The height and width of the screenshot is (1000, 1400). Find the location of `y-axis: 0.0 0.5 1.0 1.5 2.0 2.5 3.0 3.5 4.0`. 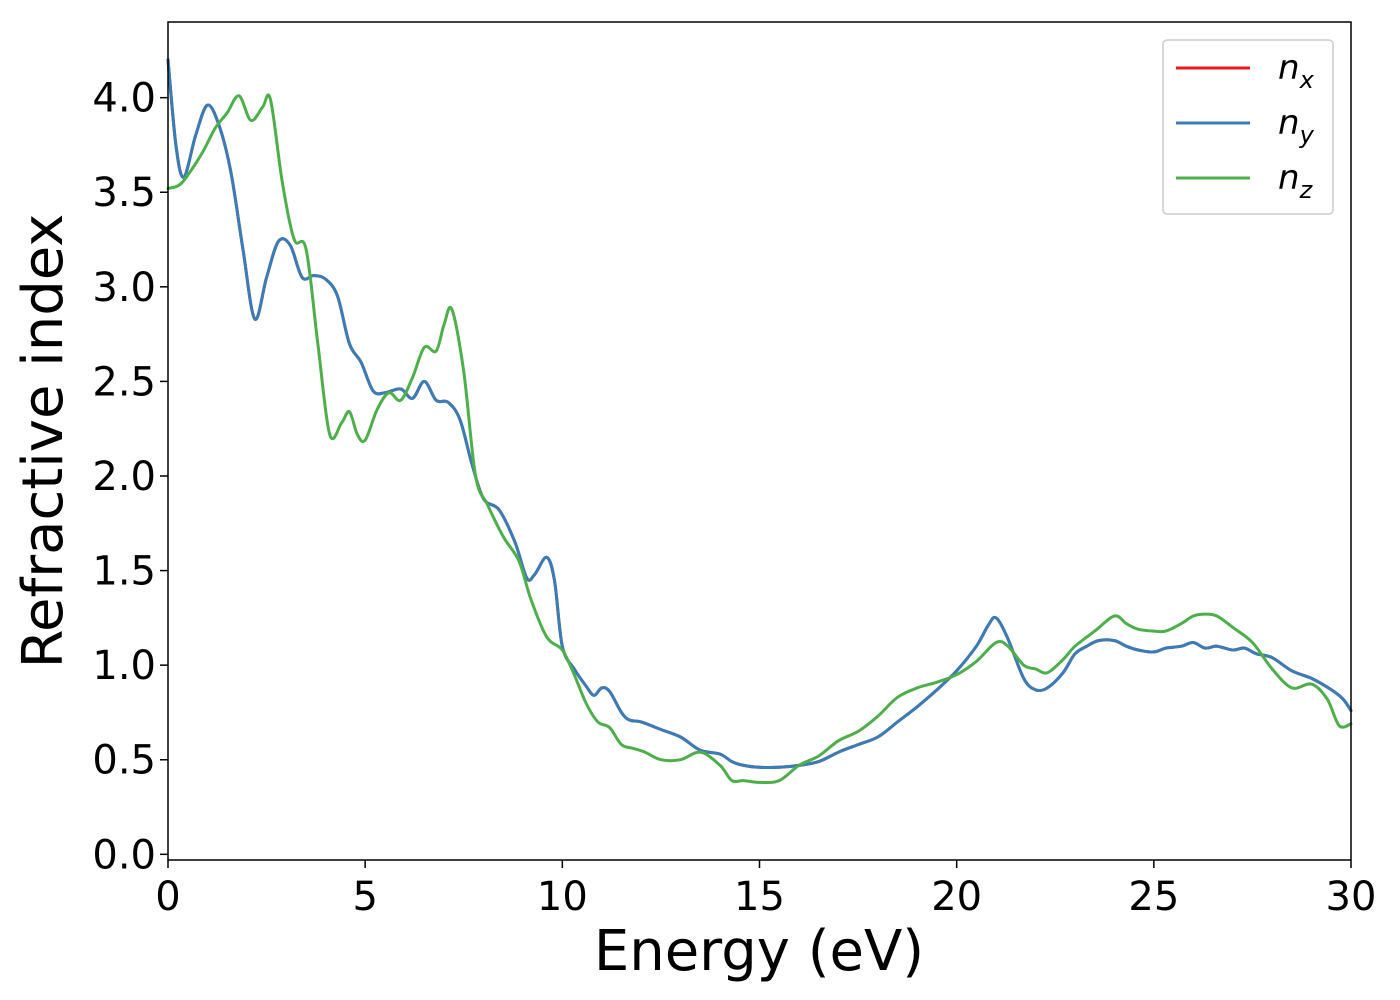

y-axis: 0.0 0.5 1.0 1.5 2.0 2.5 3.0 3.5 4.0 is located at coordinates (130, 477).